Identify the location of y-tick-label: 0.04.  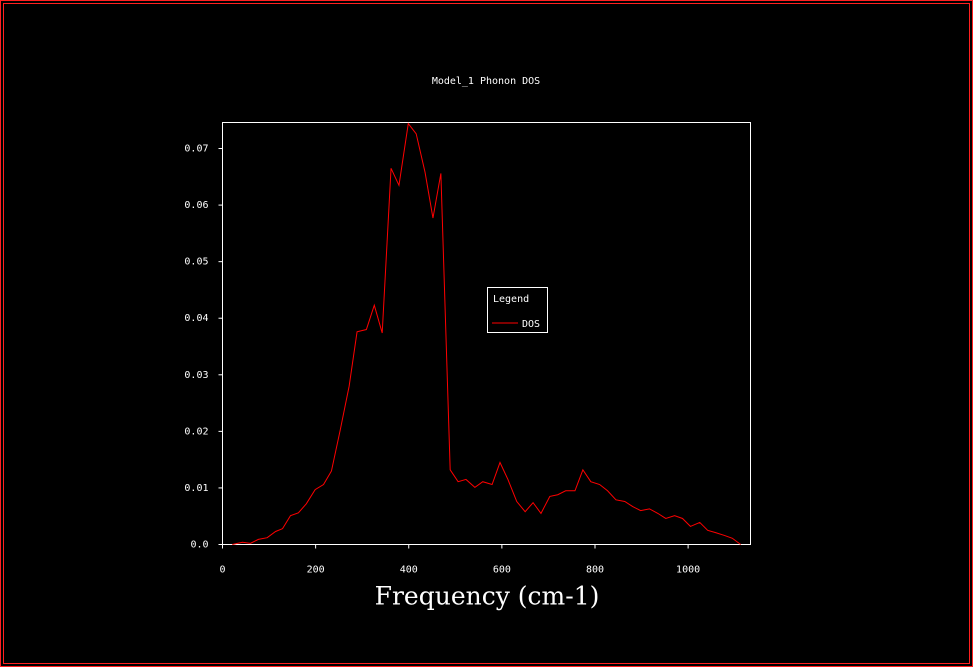
(196, 318).